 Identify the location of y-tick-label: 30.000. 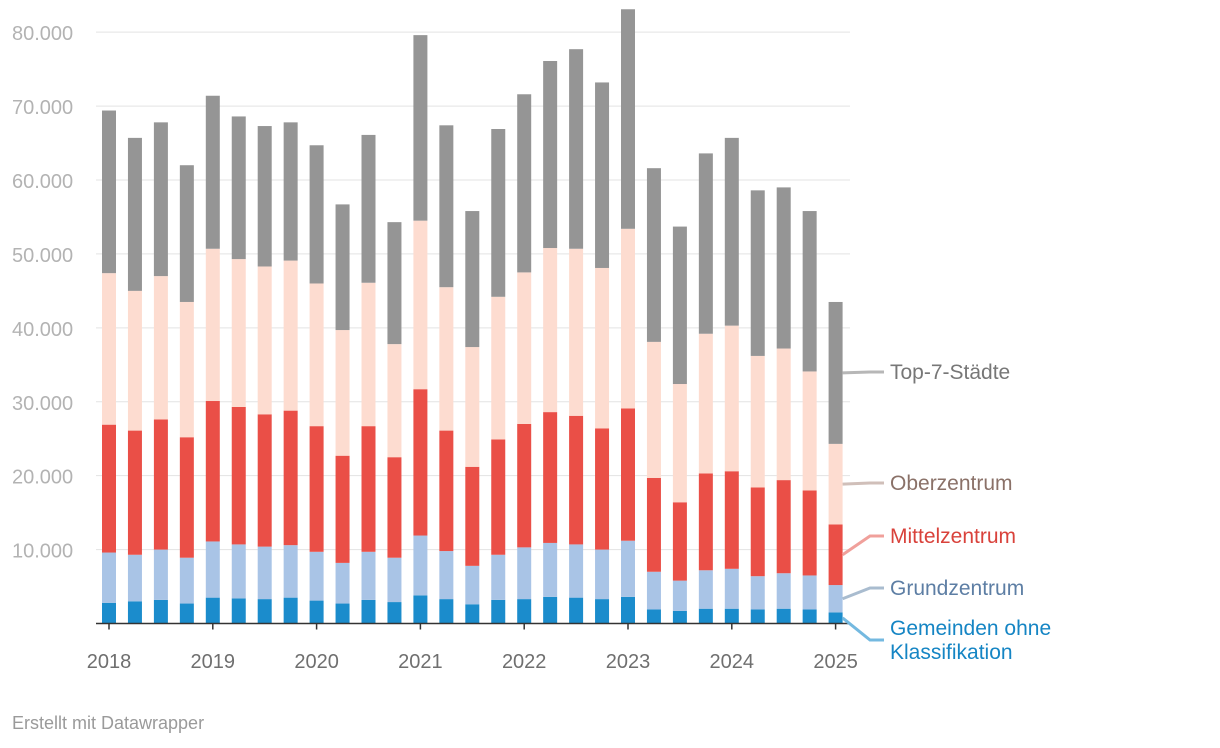
(42, 404).